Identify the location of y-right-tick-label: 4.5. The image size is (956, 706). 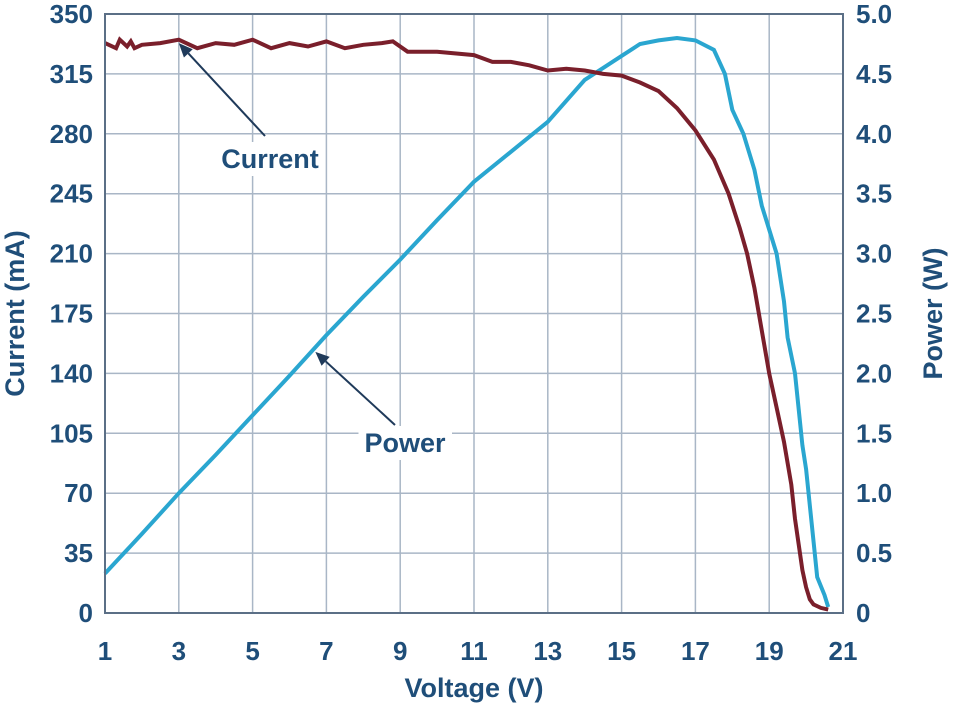
(874, 74).